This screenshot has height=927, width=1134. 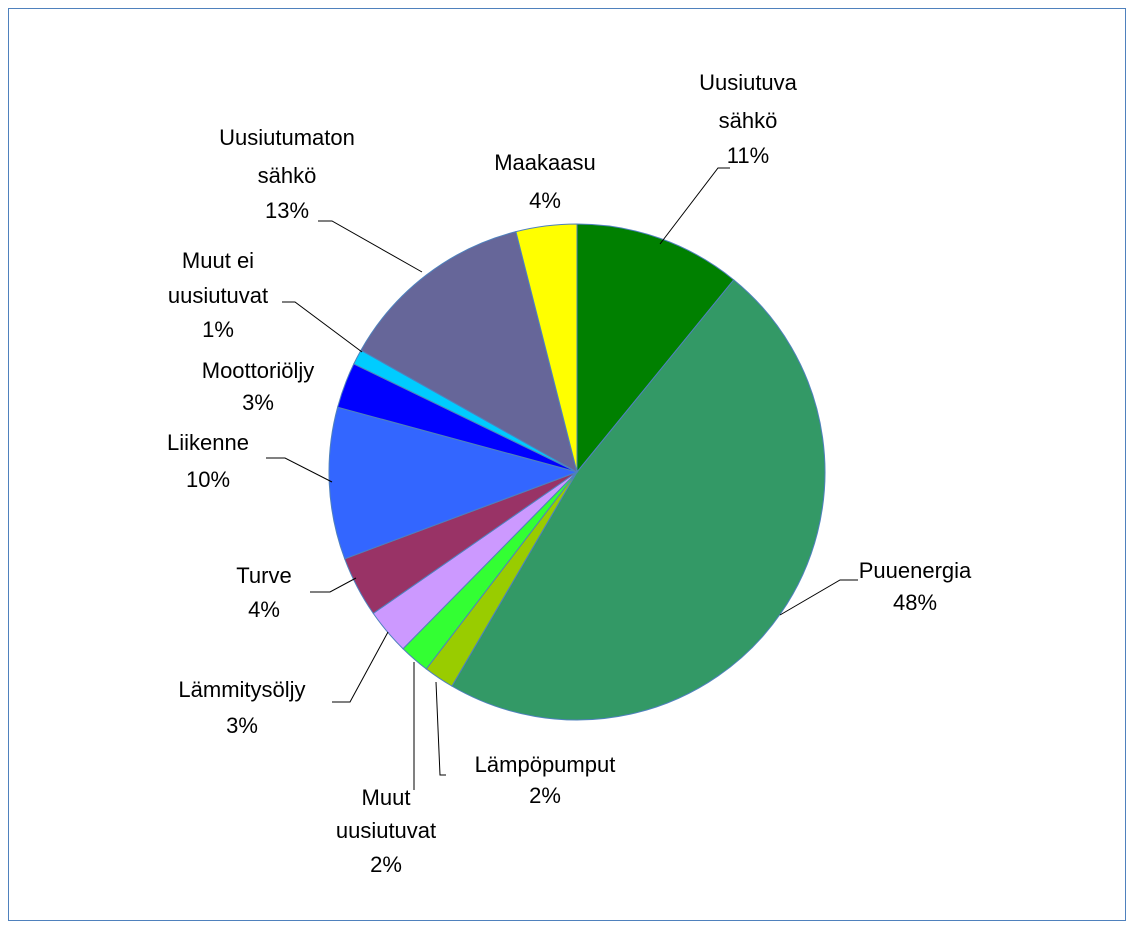 I want to click on slice-label: Muut ei uusiutuvat, so click(x=218, y=278).